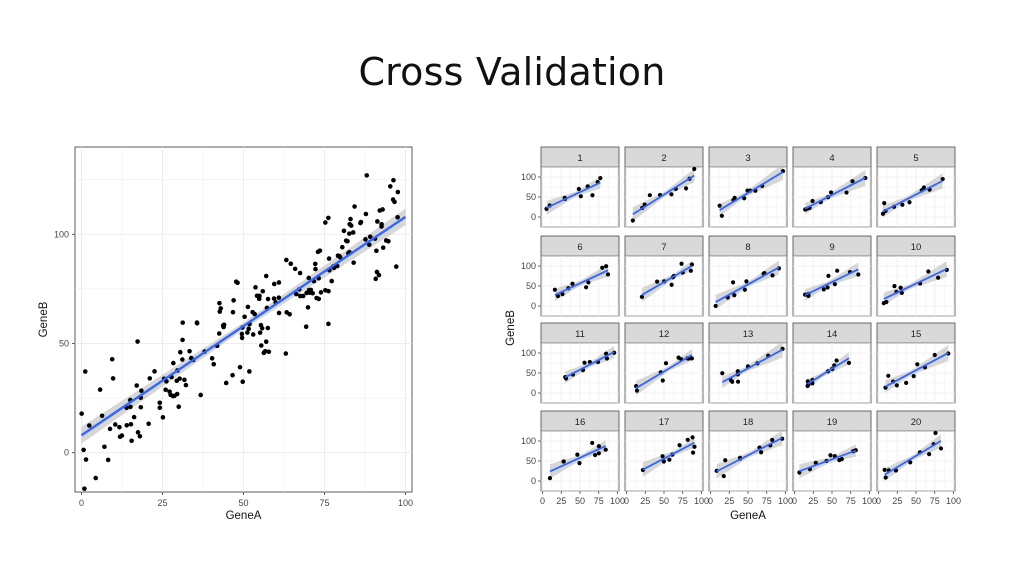  What do you see at coordinates (512, 72) in the screenshot?
I see `slide-title: Cross Validation` at bounding box center [512, 72].